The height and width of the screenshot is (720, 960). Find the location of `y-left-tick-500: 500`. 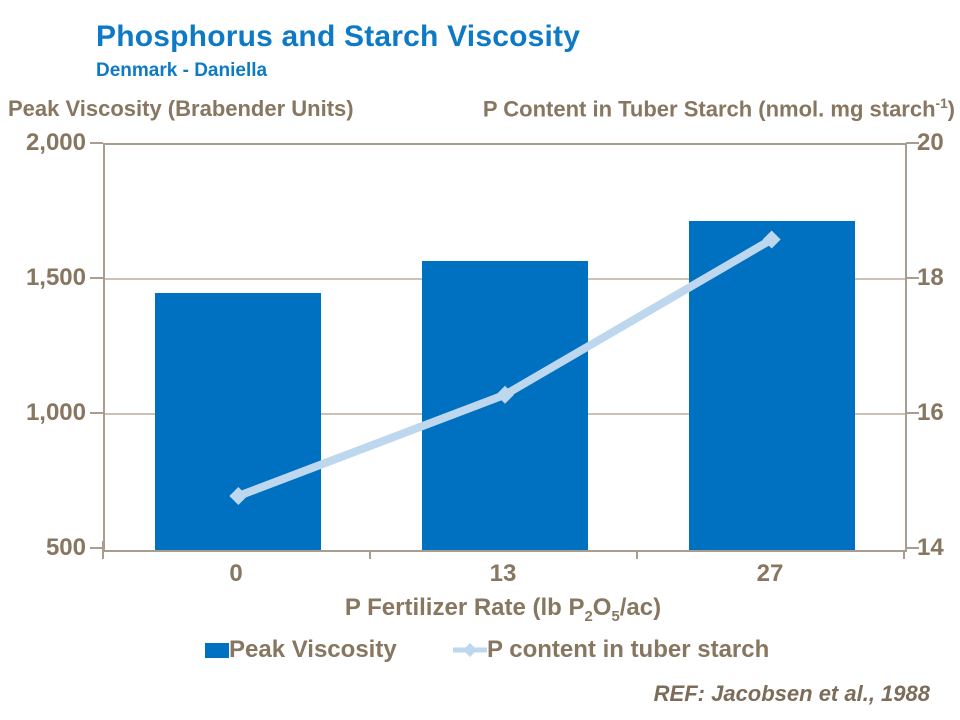

y-left-tick-500: 500 is located at coordinates (65, 547).